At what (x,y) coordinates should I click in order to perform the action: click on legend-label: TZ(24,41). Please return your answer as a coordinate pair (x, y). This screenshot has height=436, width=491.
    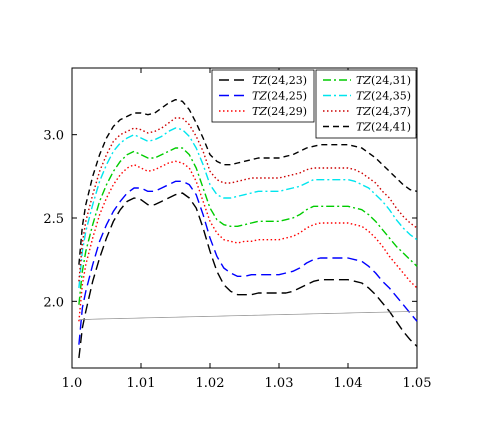
    Looking at the image, I should click on (383, 127).